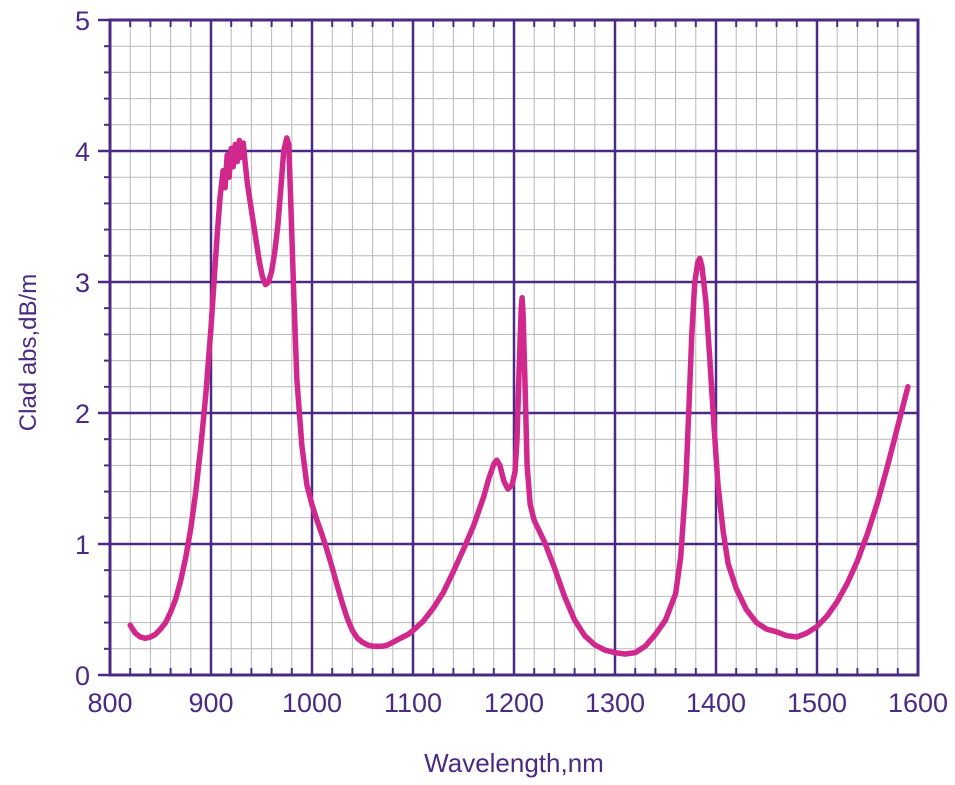 This screenshot has height=785, width=955. Describe the element at coordinates (82, 545) in the screenshot. I see `y-tick-label: 1` at that location.